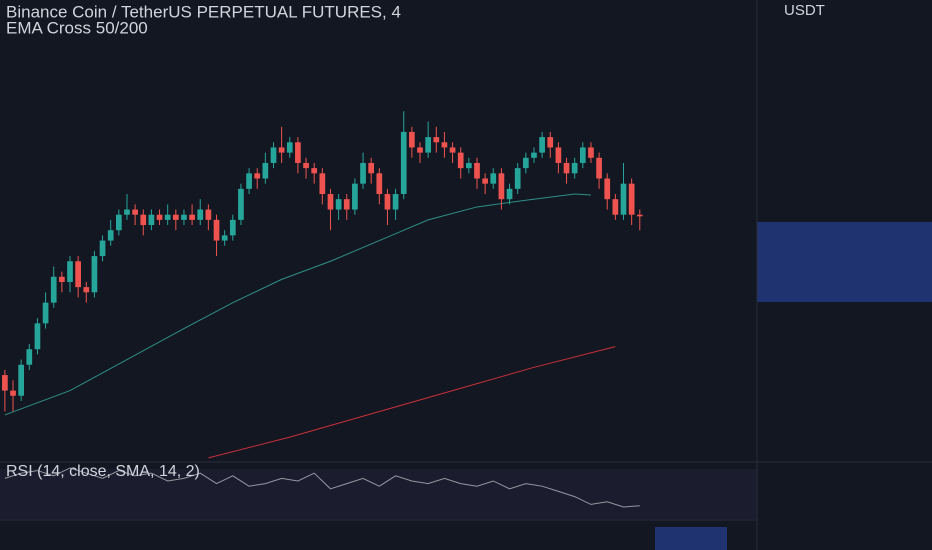 The height and width of the screenshot is (550, 932). What do you see at coordinates (804, 10) in the screenshot?
I see `currency-label: USDT` at bounding box center [804, 10].